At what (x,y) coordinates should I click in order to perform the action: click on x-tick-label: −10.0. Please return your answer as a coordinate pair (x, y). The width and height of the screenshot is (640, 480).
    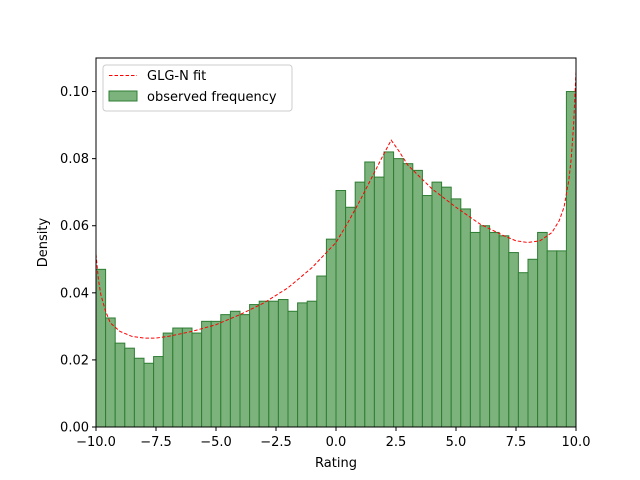
    Looking at the image, I should click on (96, 442).